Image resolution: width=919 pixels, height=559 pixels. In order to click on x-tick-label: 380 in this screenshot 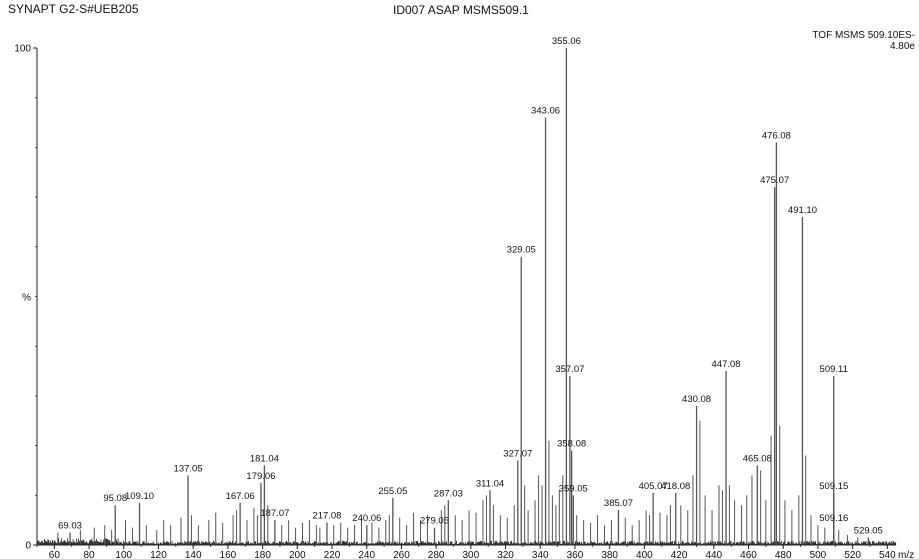, I will do `click(609, 554)`.